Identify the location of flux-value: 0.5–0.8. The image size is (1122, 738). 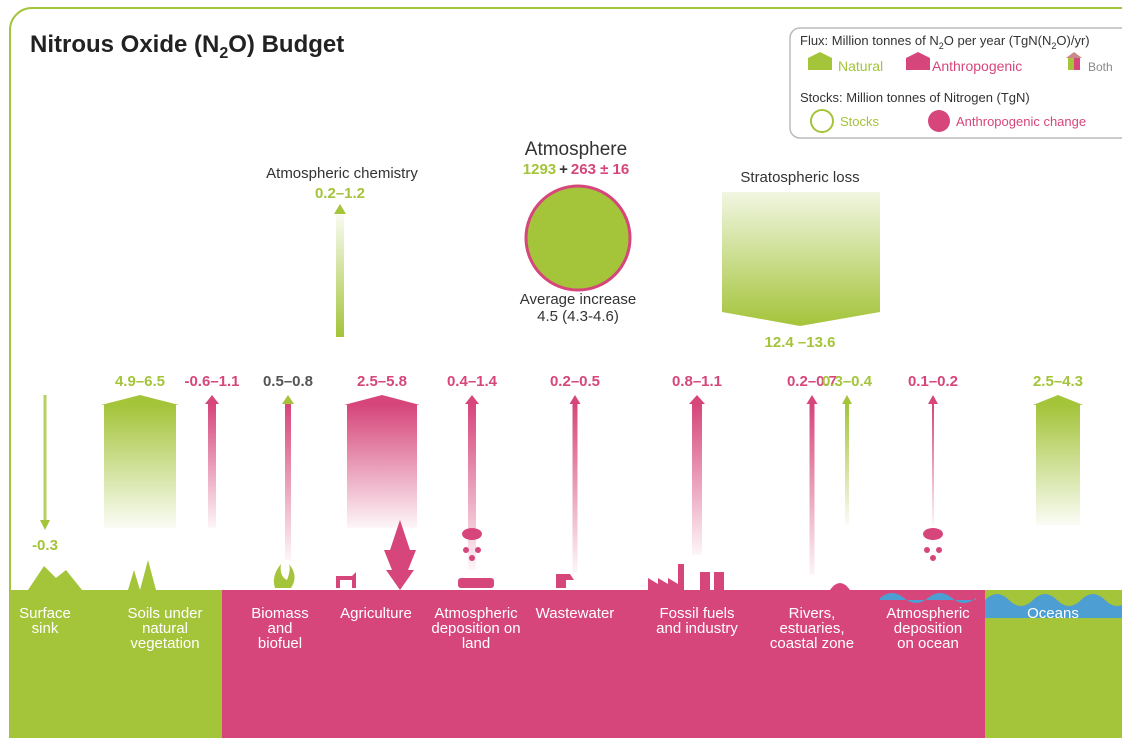
(288, 381).